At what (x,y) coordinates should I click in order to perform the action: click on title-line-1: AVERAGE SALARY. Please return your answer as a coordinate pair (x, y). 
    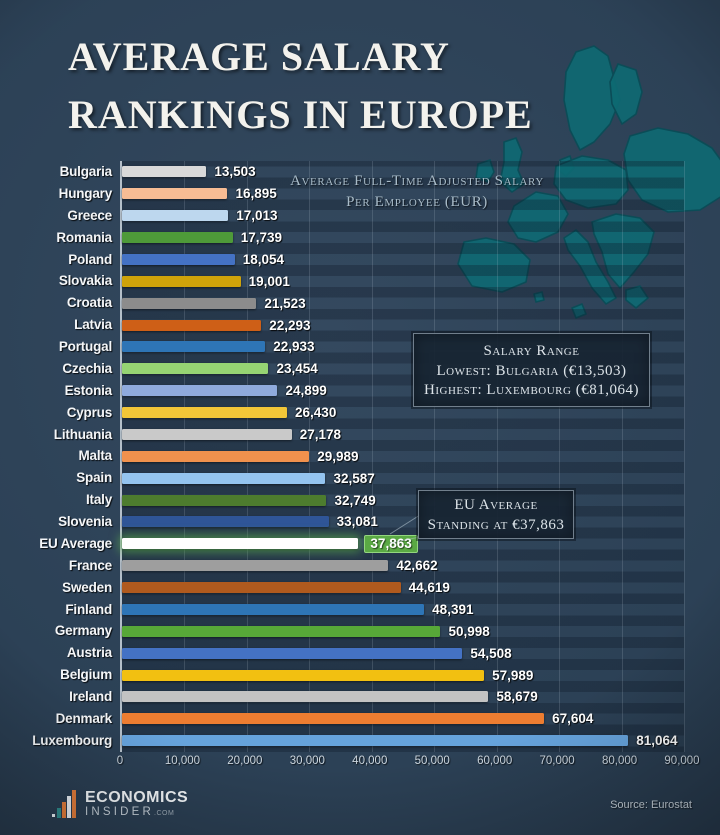
    Looking at the image, I should click on (259, 56).